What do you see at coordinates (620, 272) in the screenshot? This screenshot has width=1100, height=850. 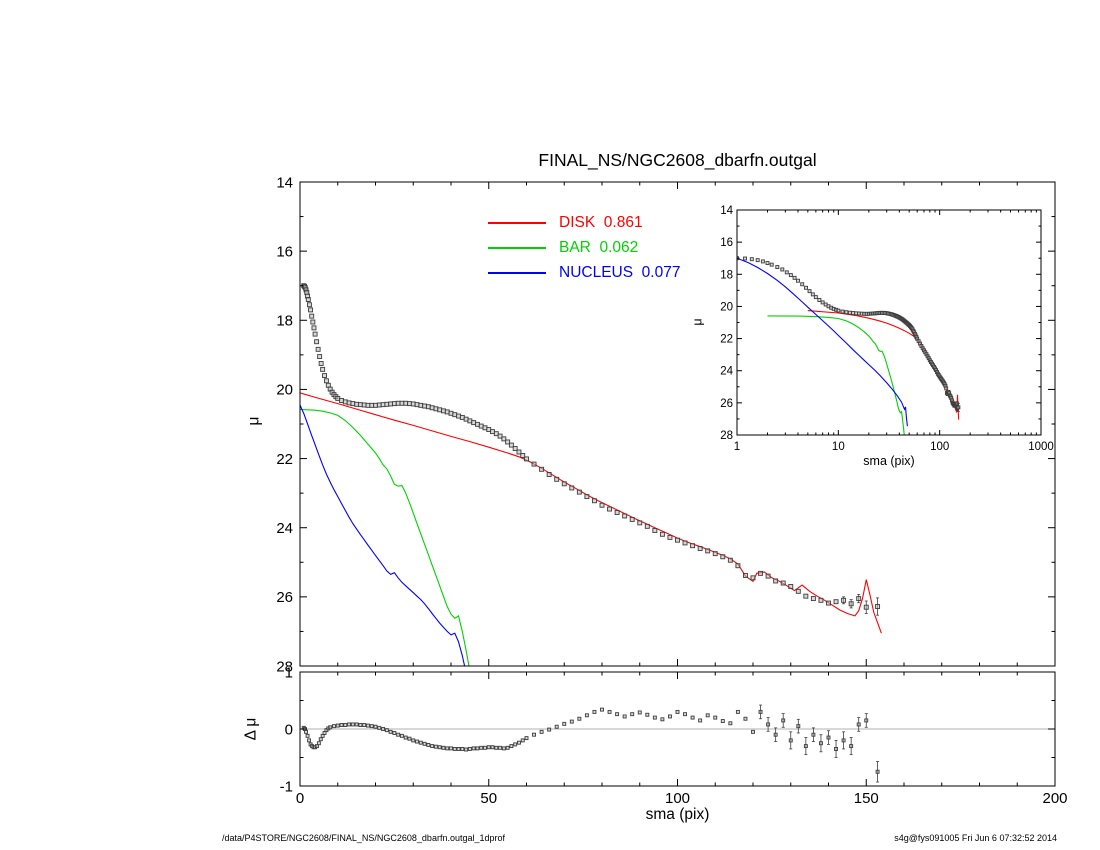 I see `legend-label-nucleus: NUCLEUS 0.077` at bounding box center [620, 272].